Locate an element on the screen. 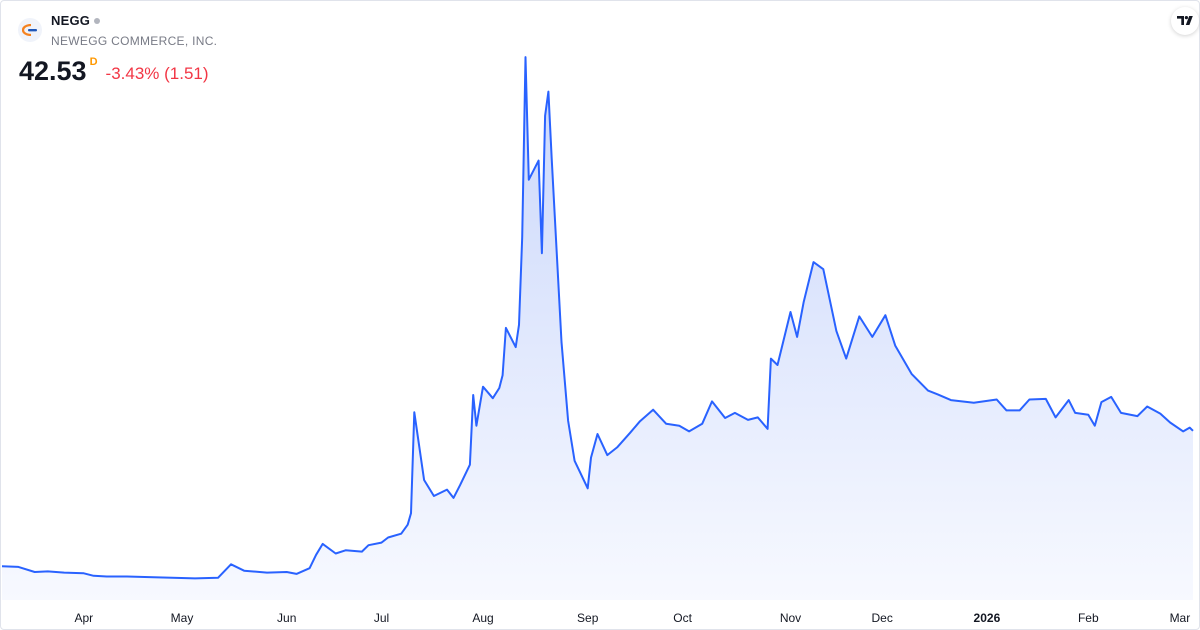 This screenshot has width=1200, height=630. x-tick-label: Jul is located at coordinates (381, 618).